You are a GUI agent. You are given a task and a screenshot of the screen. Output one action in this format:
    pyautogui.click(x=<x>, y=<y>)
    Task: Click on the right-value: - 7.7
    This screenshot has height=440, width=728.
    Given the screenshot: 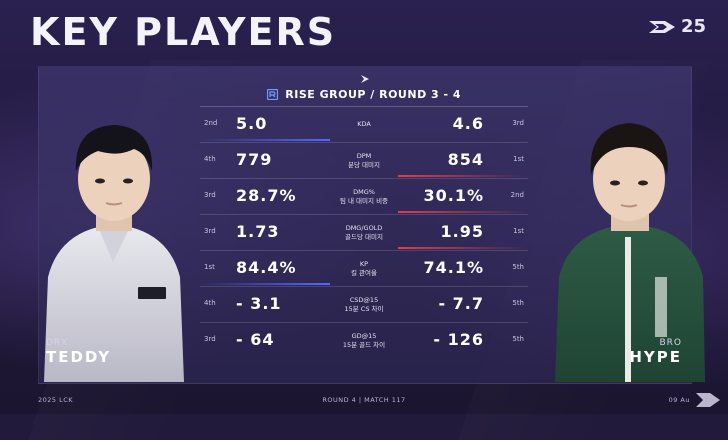 What is the action you would take?
    pyautogui.click(x=461, y=303)
    